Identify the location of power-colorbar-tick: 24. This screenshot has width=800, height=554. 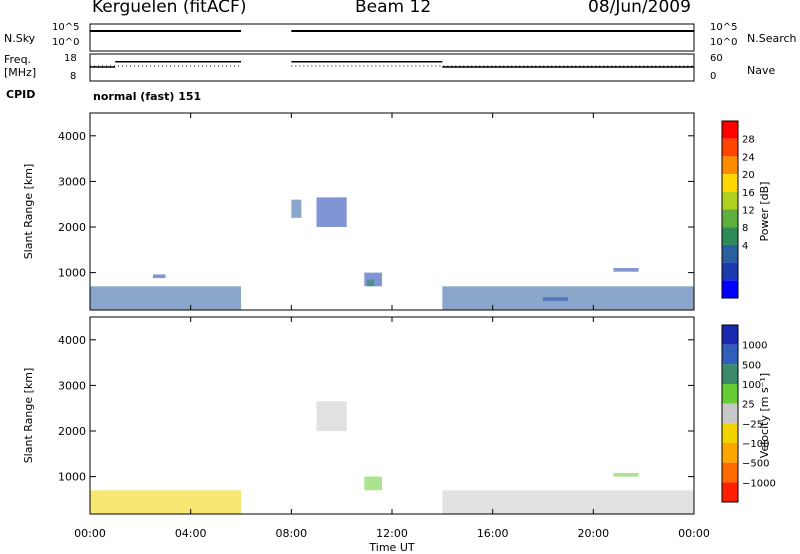
(748, 157).